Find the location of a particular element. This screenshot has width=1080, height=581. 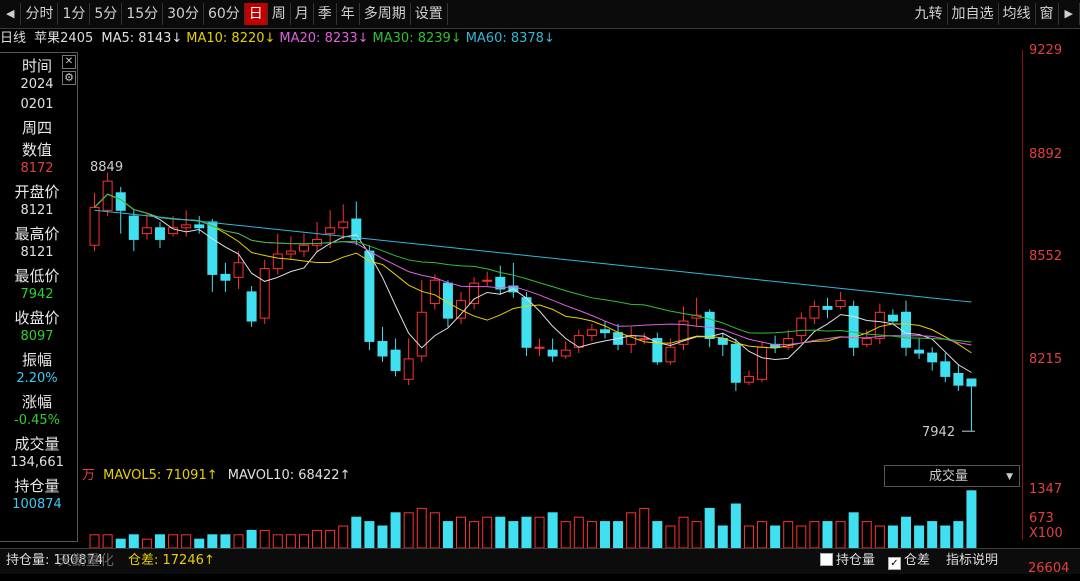

back-arrow-icon: ◀ is located at coordinates (11, 14).